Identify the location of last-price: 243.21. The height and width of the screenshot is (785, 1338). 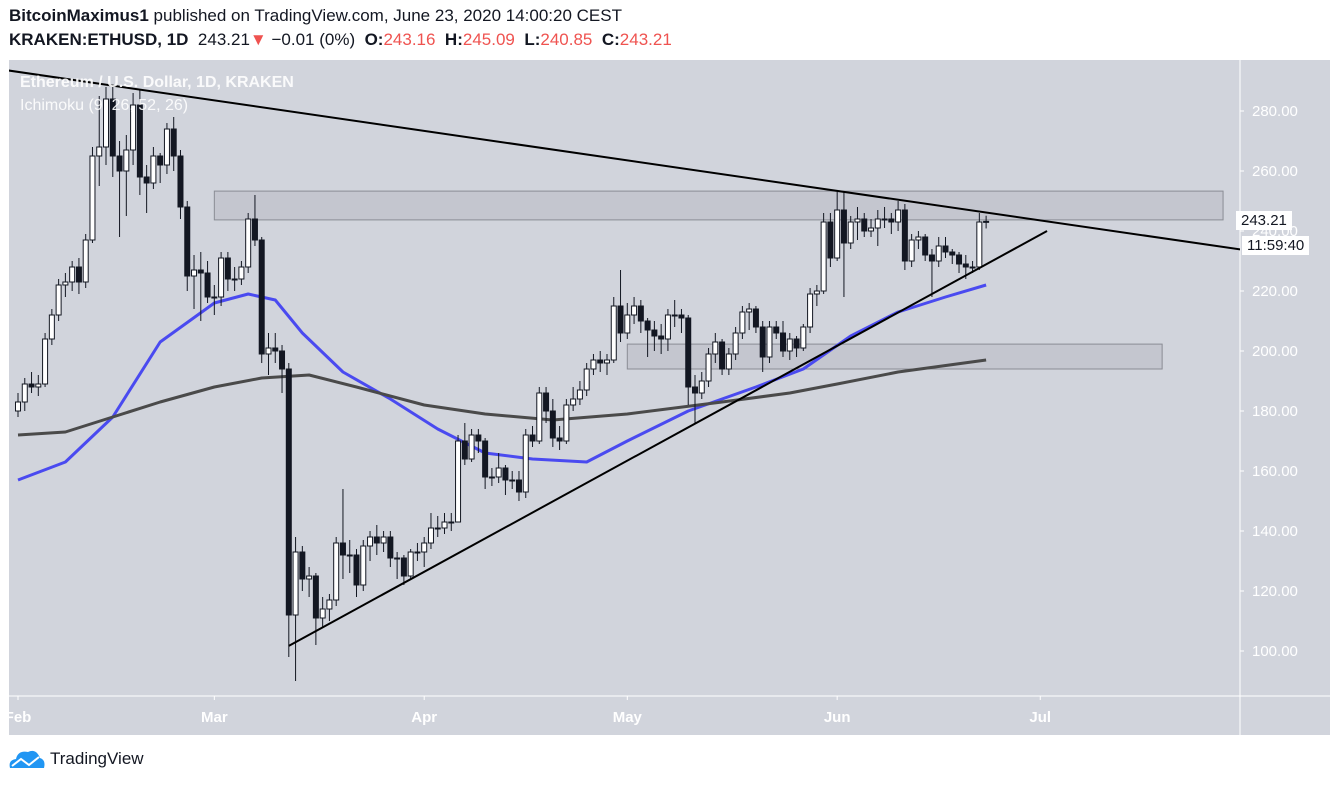
(223, 39).